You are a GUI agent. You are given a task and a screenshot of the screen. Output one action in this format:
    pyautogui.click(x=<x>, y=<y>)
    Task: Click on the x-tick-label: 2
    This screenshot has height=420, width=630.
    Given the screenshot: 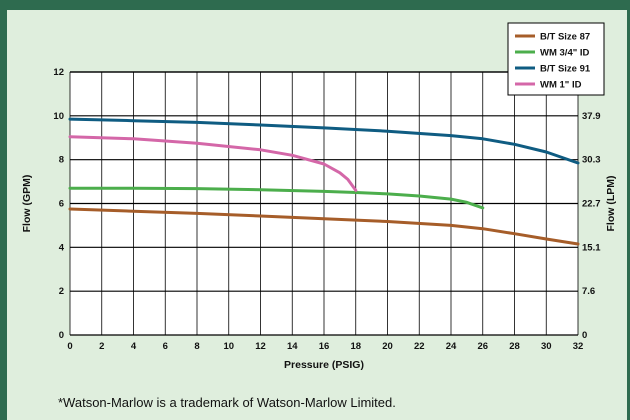 What is the action you would take?
    pyautogui.click(x=101, y=346)
    